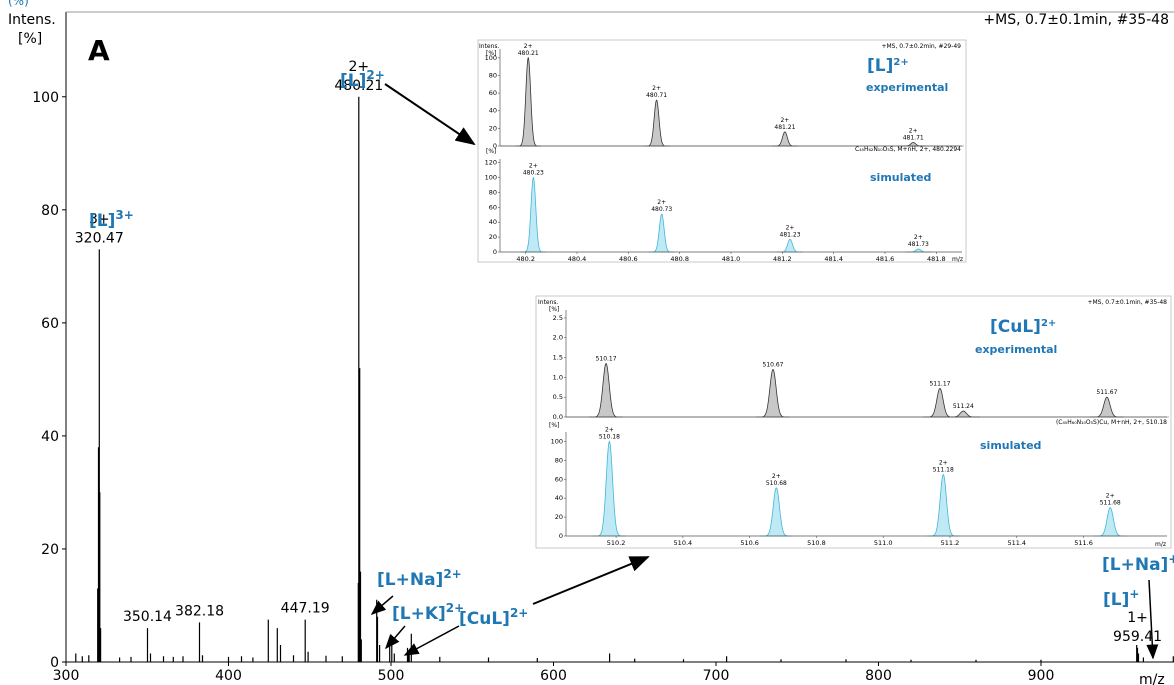  What do you see at coordinates (908, 149) in the screenshot?
I see `inset1-bottom-header: C₄₅H₆₂N₁₀O₅S, M+nH, 2+, 480.2294` at bounding box center [908, 149].